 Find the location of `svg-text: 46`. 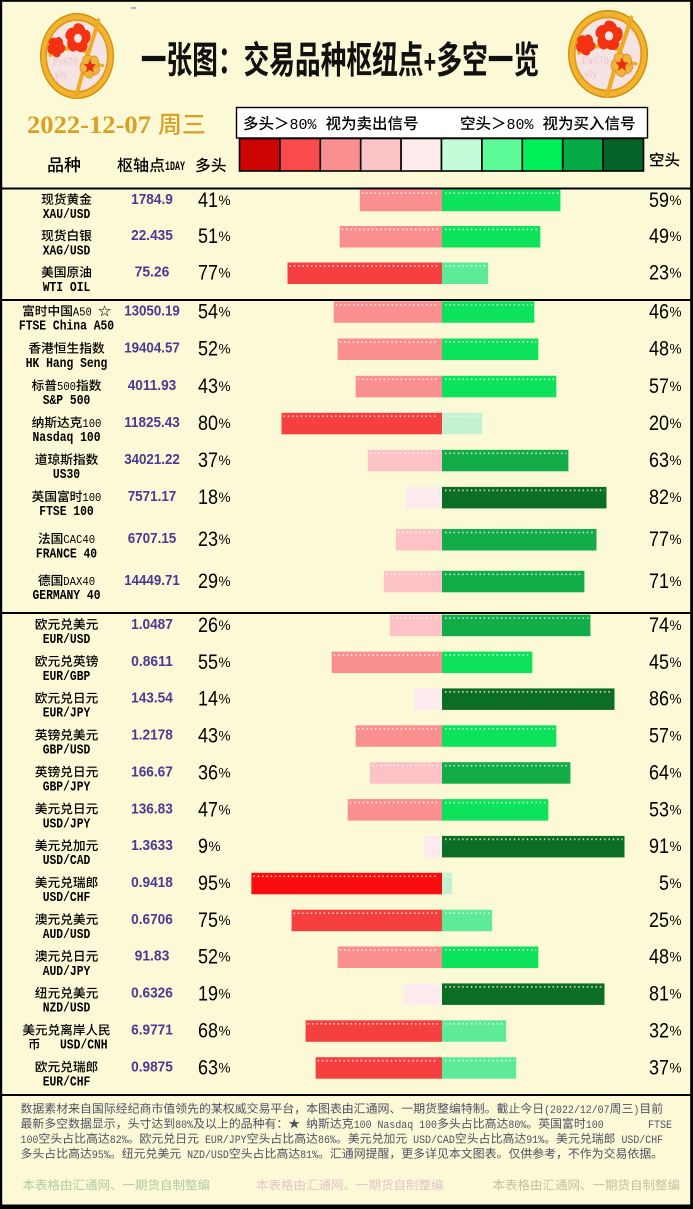

svg-text: 46 is located at coordinates (659, 312).